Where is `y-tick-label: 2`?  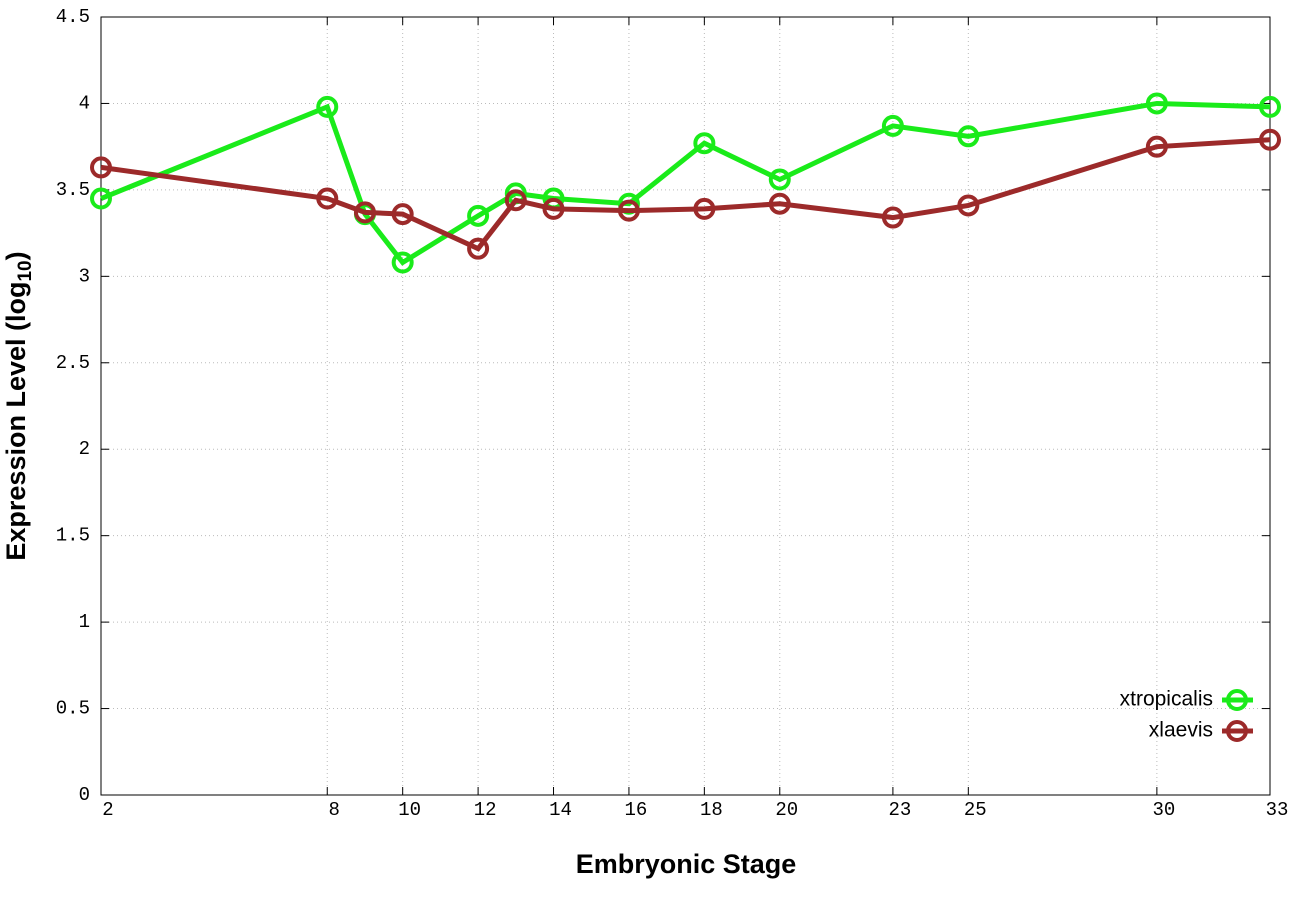 y-tick-label: 2 is located at coordinates (84, 449).